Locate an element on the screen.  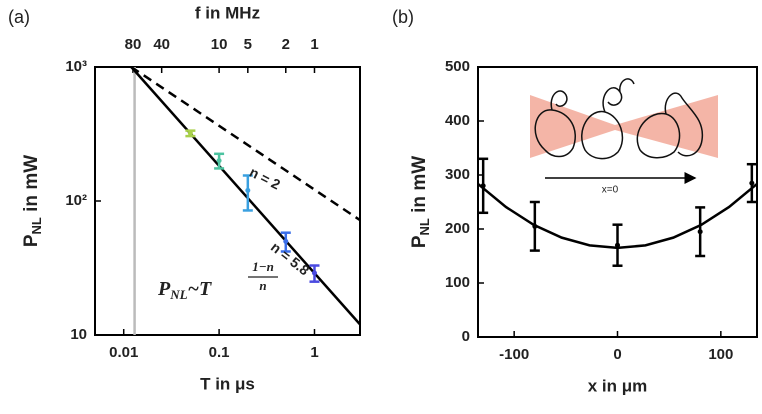
x2-tick-label: 2 is located at coordinates (286, 44).